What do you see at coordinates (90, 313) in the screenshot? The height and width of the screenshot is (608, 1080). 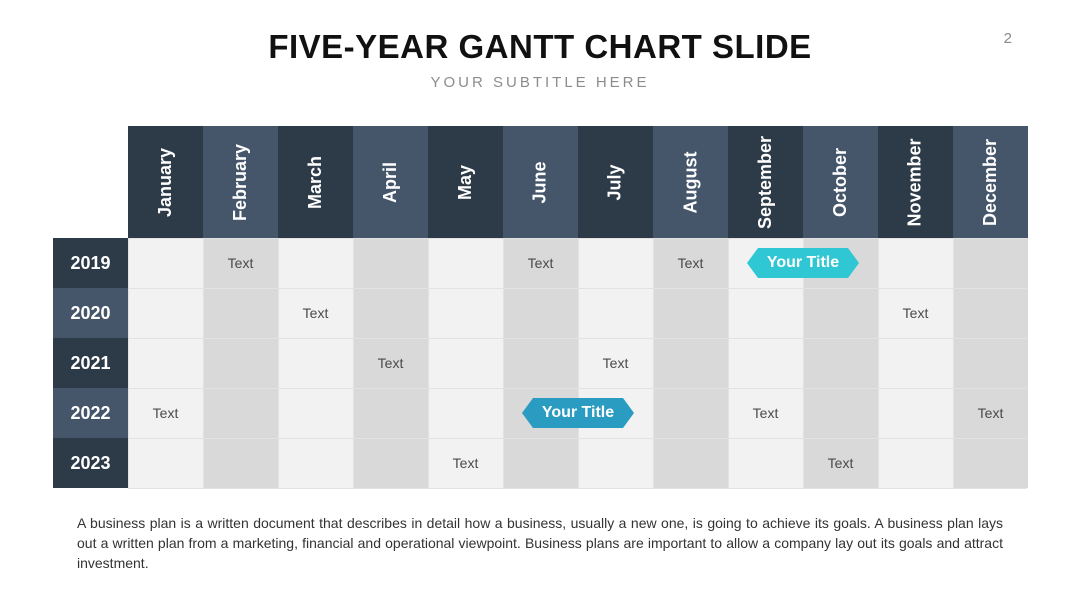 I see `year-label-2020: 2020` at bounding box center [90, 313].